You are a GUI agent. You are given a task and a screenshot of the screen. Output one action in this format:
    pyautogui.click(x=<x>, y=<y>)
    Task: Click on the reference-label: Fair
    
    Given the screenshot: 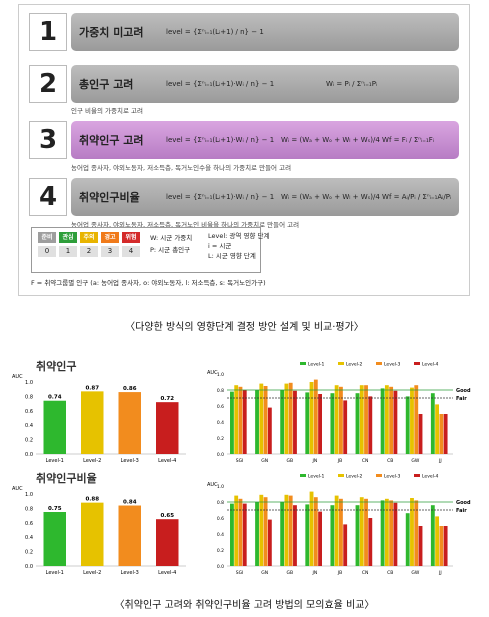 What is the action you would take?
    pyautogui.click(x=461, y=399)
    